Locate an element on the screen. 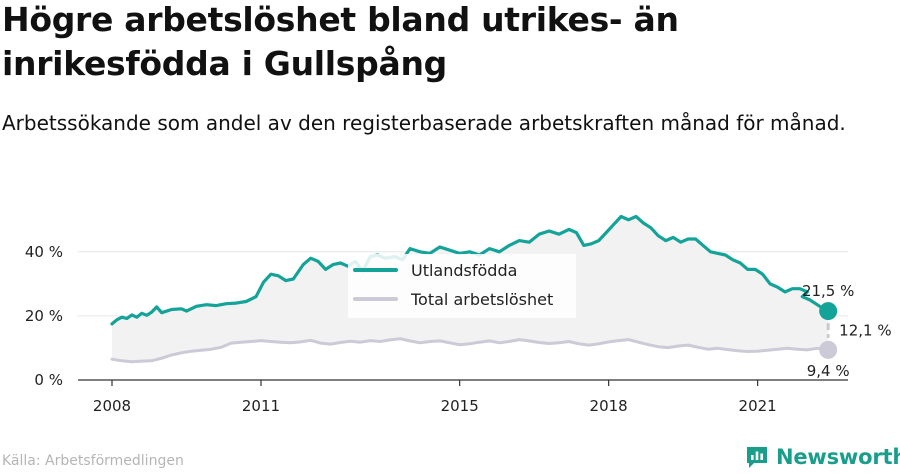  end-labels: 21,5 % 9,4 % 12,1 % is located at coordinates (847, 331).